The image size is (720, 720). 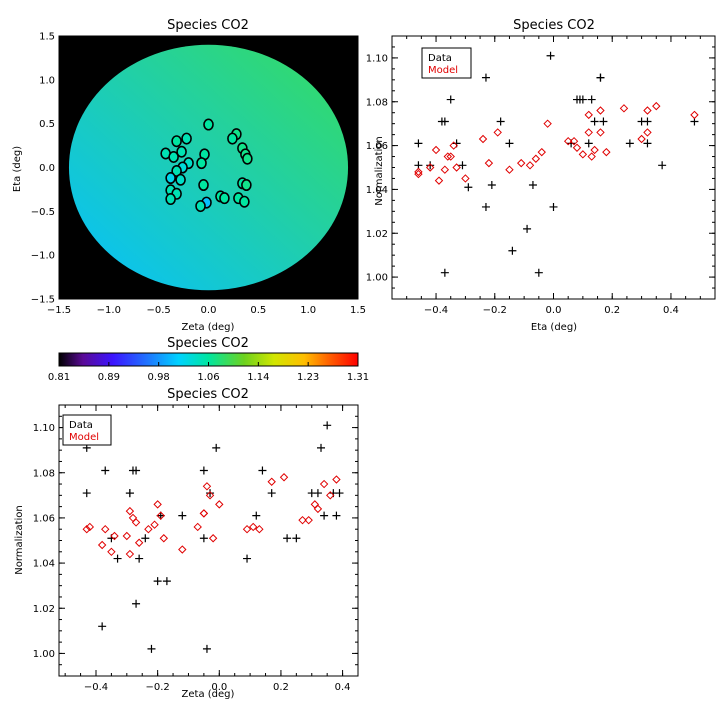 I want to click on y-tick-label: 1.00, so click(x=44, y=654).